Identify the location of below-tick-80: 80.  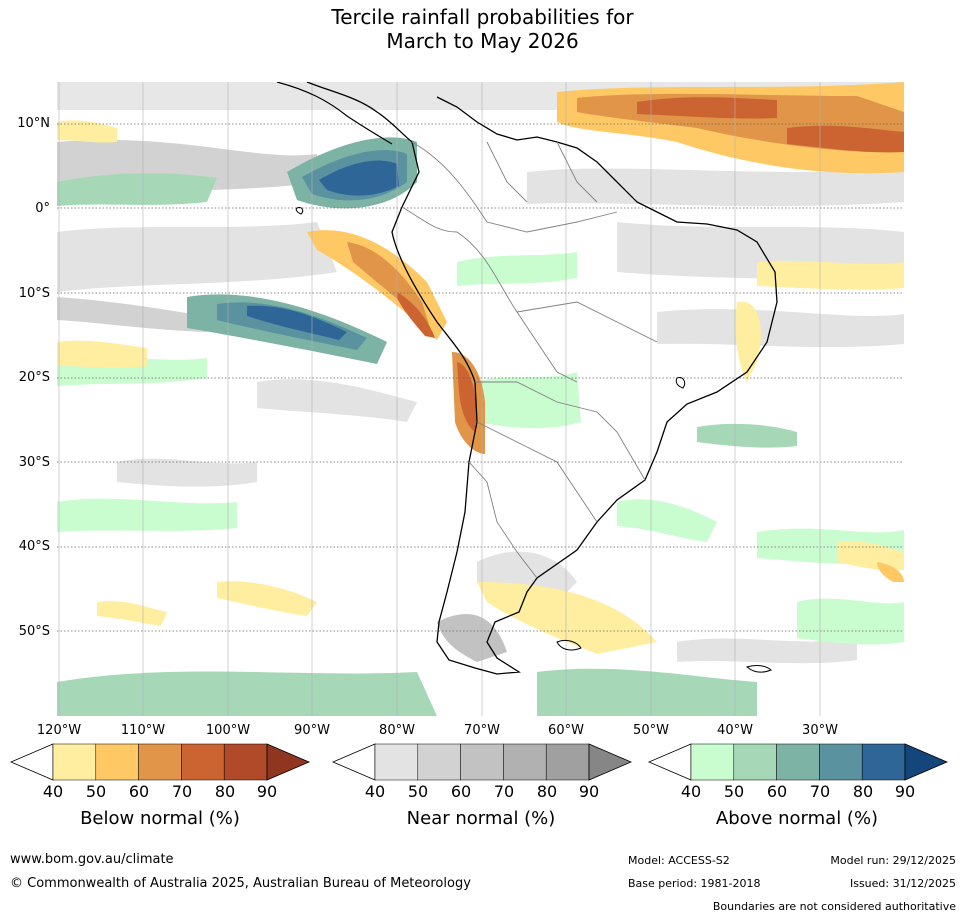
(225, 791).